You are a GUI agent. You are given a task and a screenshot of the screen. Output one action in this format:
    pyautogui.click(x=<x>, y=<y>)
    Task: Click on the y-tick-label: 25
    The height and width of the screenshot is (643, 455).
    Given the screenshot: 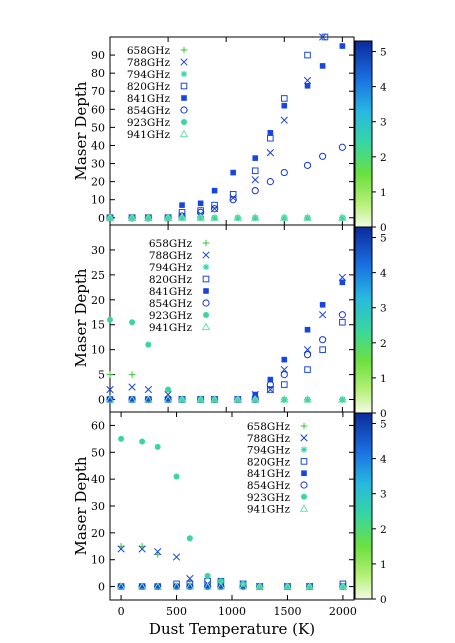 What is the action you would take?
    pyautogui.click(x=98, y=275)
    